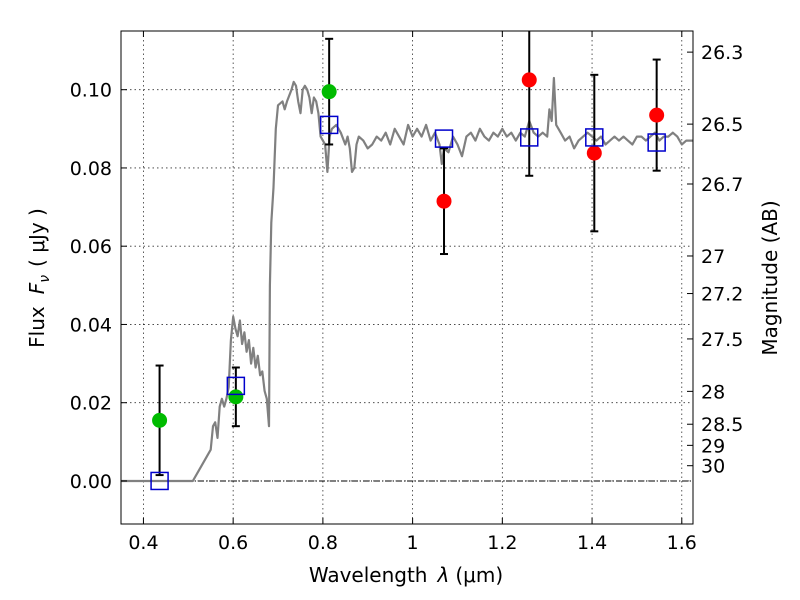 The width and height of the screenshot is (800, 600). What do you see at coordinates (592, 543) in the screenshot?
I see `x-tick-label: 1.4` at bounding box center [592, 543].